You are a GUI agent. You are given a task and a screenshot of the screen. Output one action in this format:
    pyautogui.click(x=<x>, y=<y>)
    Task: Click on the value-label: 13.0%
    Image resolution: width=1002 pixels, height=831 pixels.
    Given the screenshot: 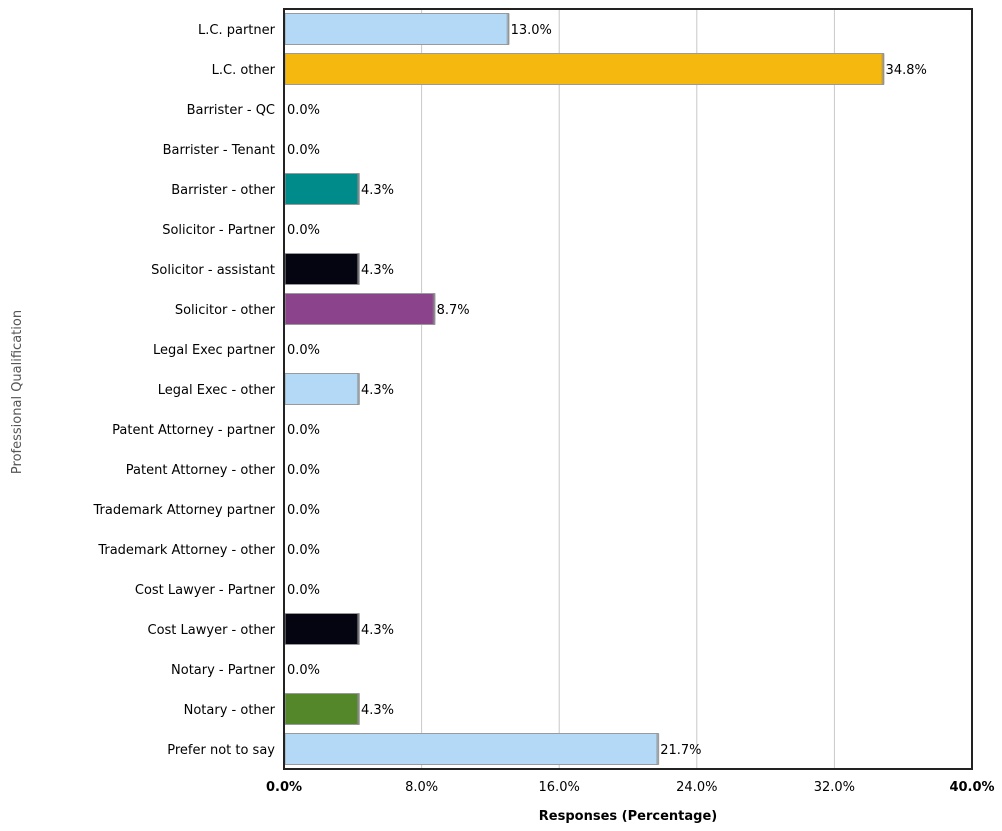 What is the action you would take?
    pyautogui.click(x=531, y=30)
    